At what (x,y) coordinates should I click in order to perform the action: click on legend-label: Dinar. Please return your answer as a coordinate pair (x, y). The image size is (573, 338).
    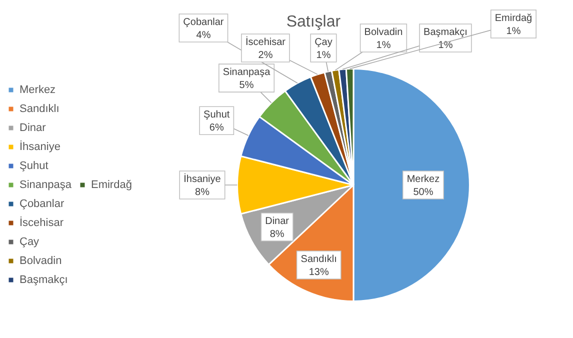
    Looking at the image, I should click on (33, 128).